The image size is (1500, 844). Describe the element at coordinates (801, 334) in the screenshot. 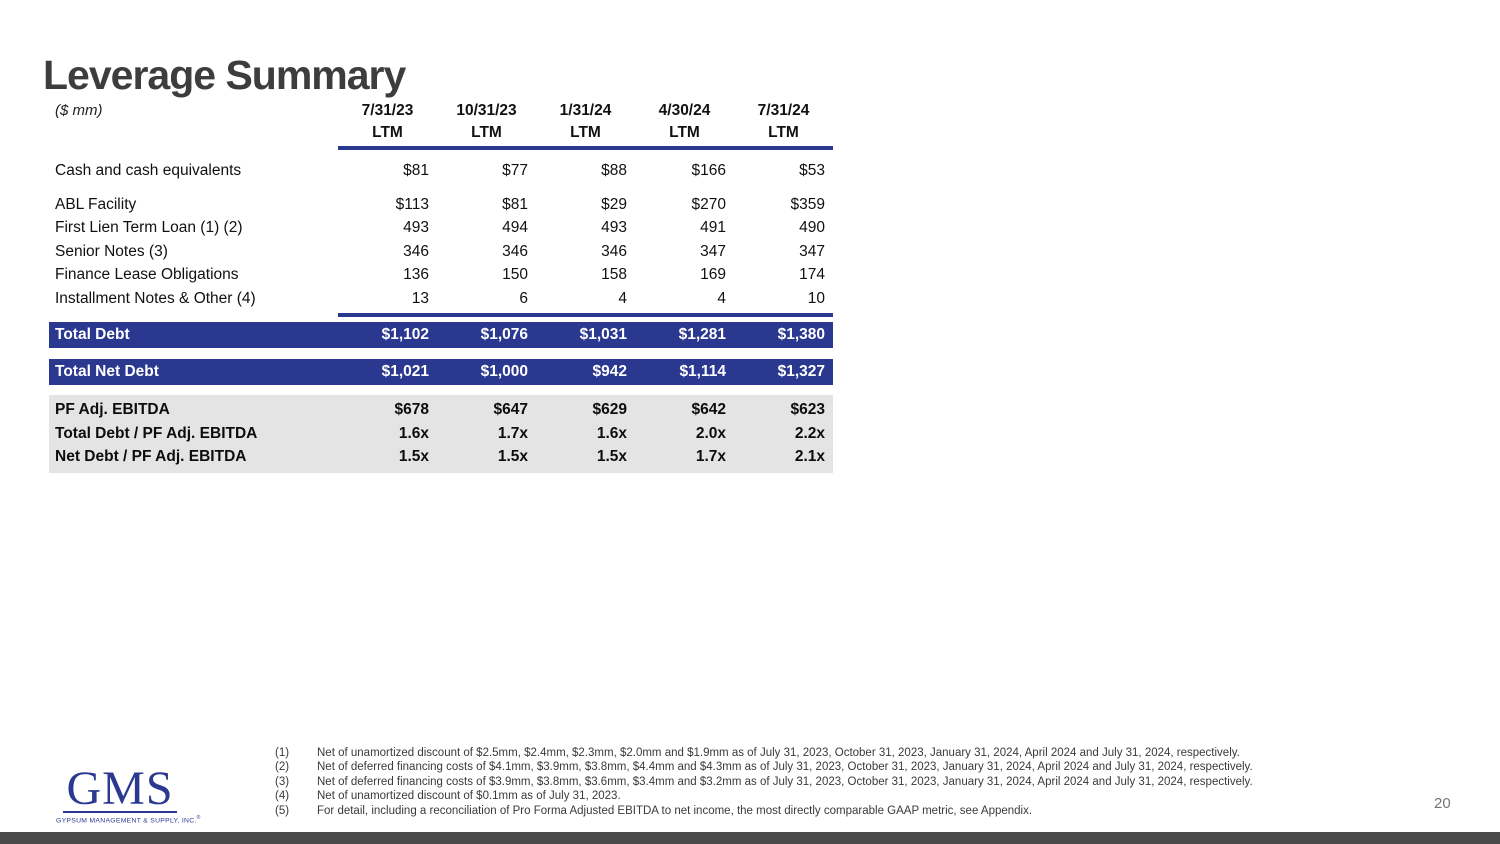

I see `cell-value: $1,380` at that location.